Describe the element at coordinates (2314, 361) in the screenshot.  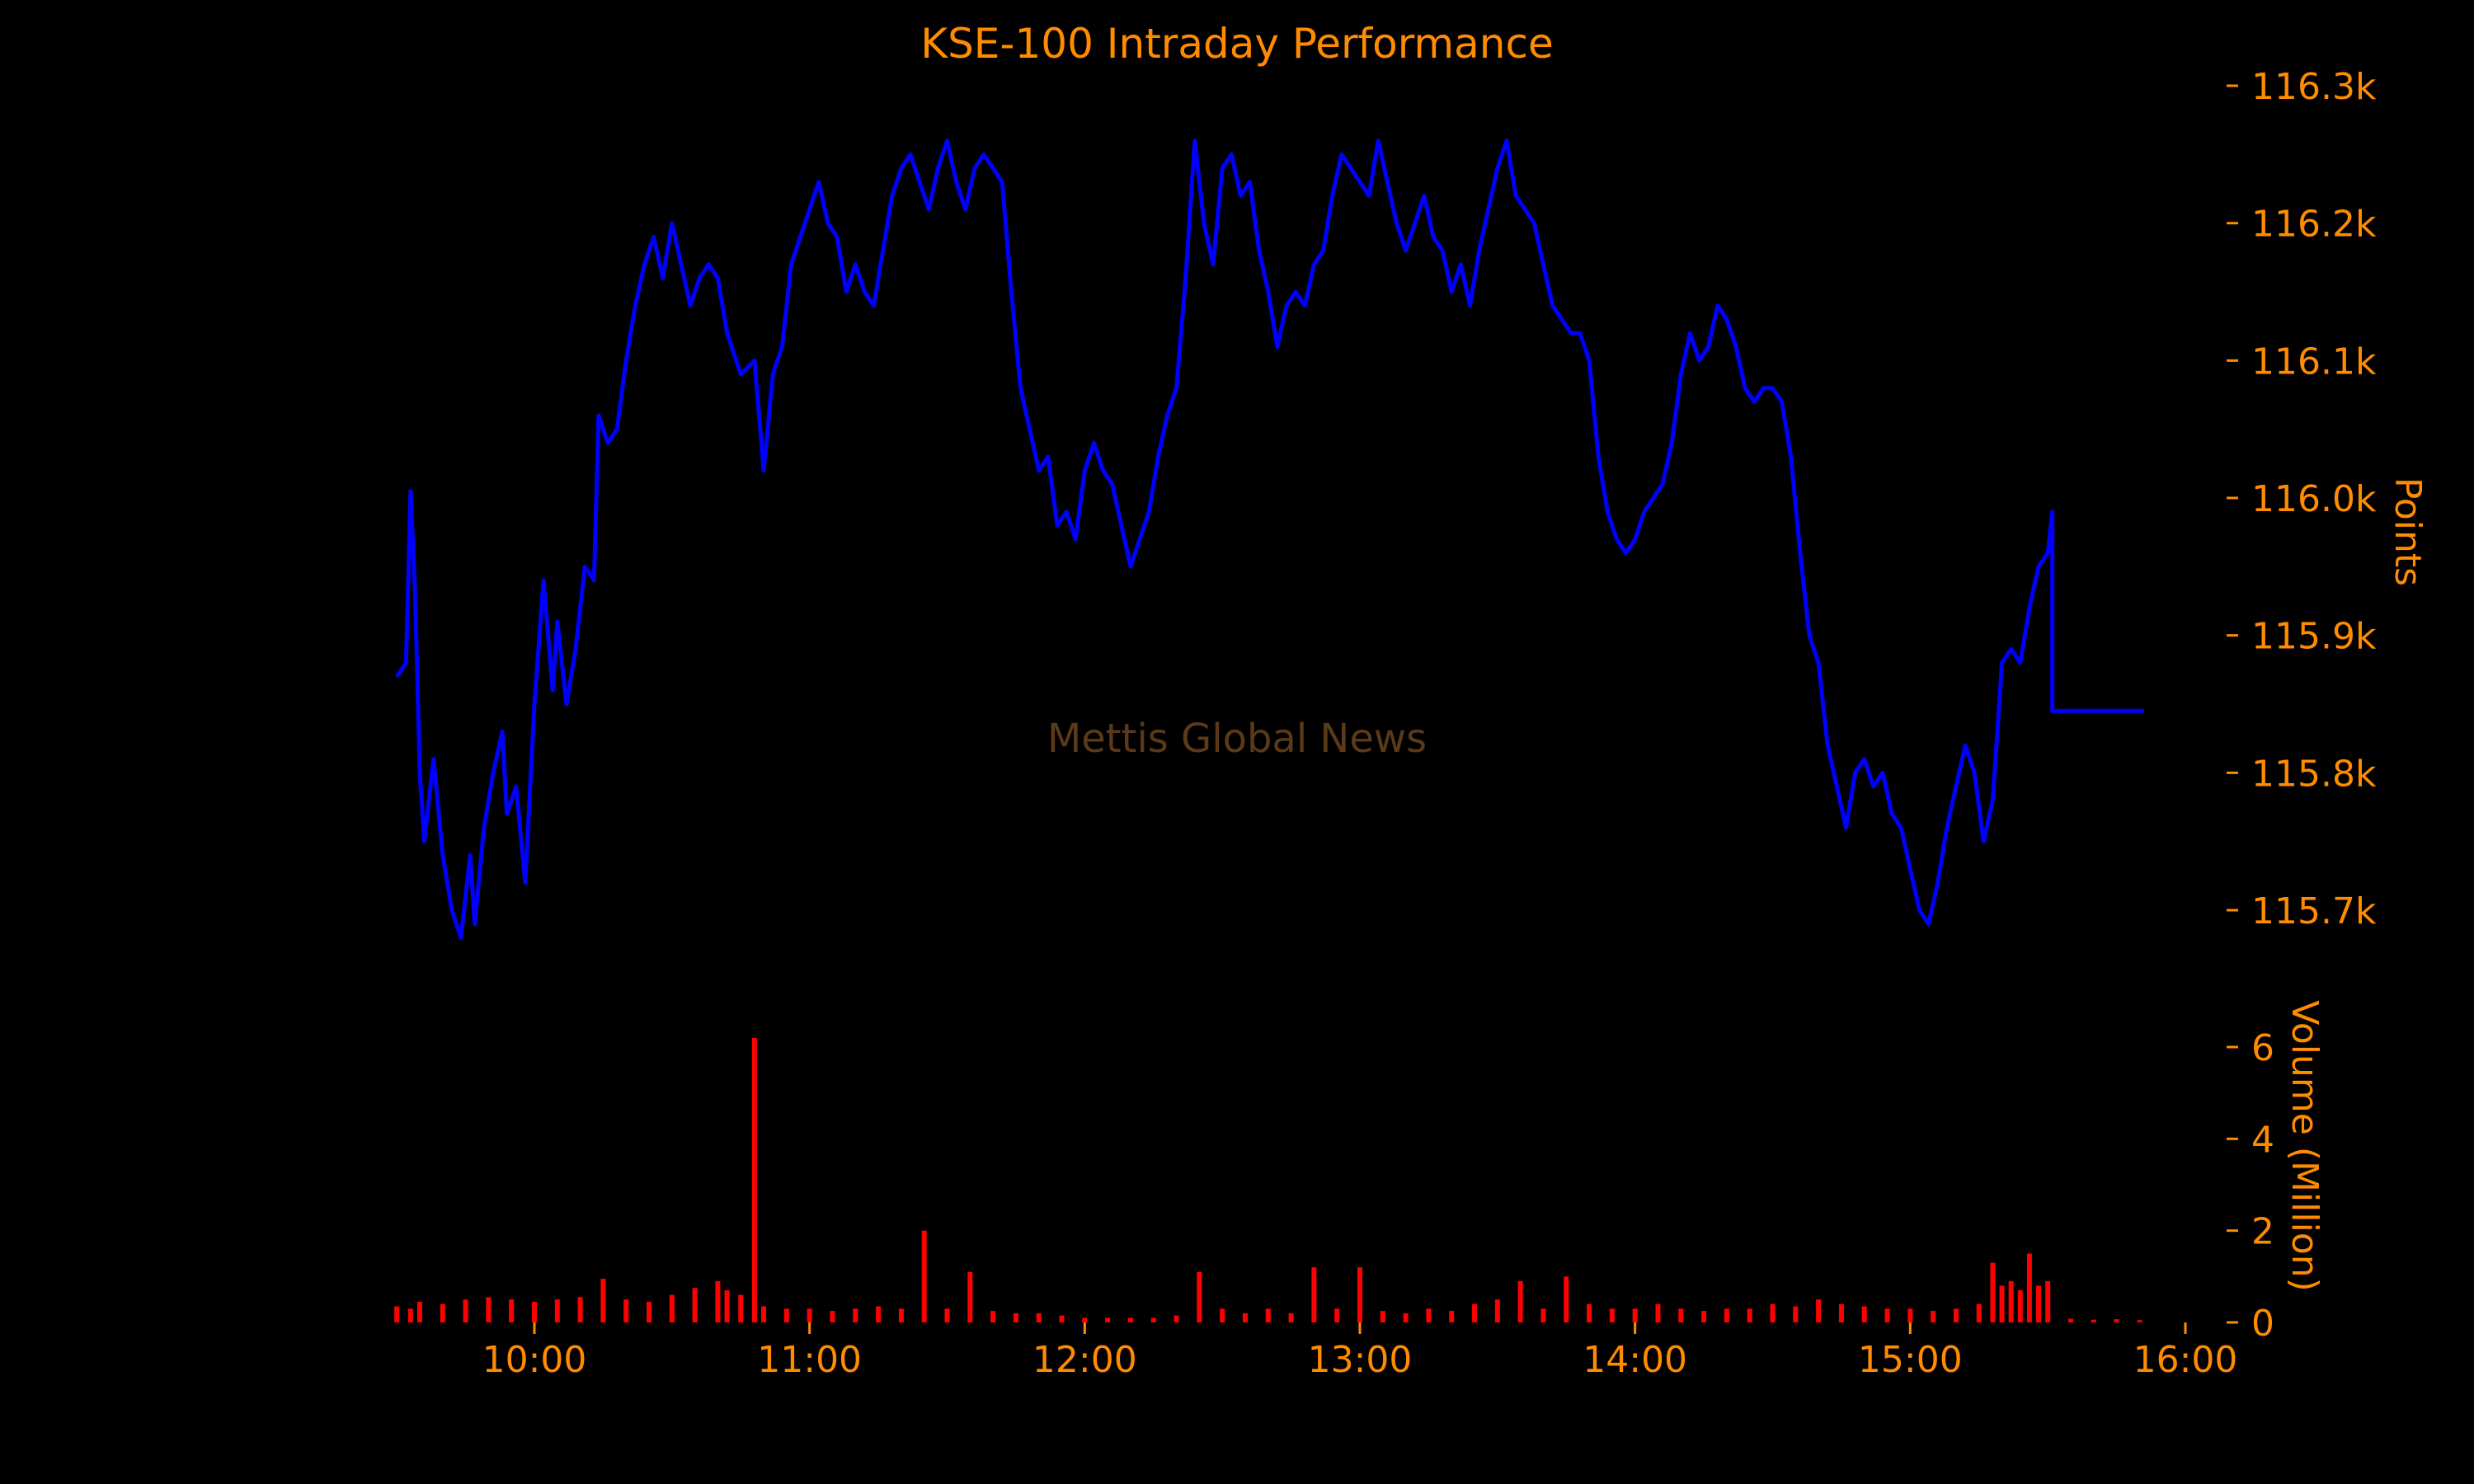
I see `price-tick-label: 116.1k` at that location.